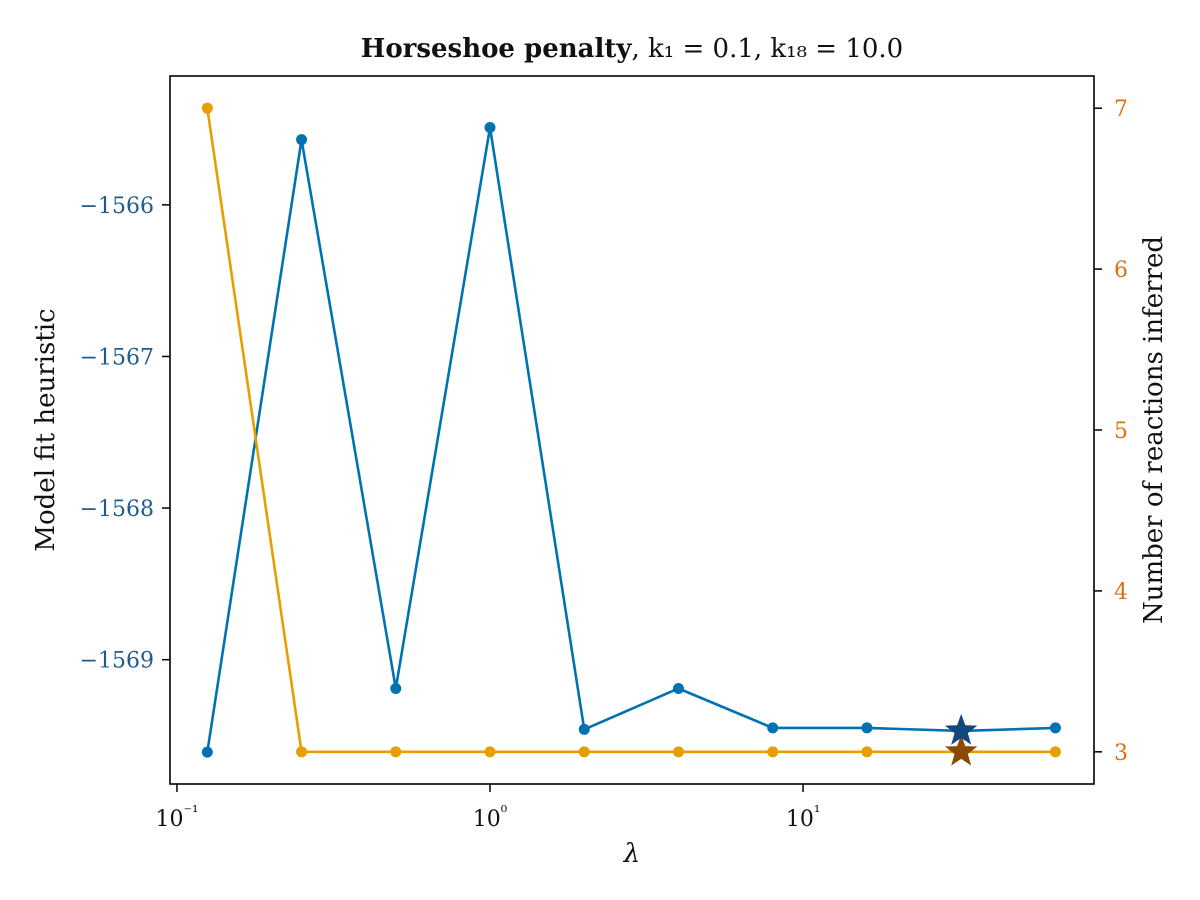 The image size is (1200, 900). What do you see at coordinates (46, 429) in the screenshot?
I see `left-axis-label: Model fit heuristic` at bounding box center [46, 429].